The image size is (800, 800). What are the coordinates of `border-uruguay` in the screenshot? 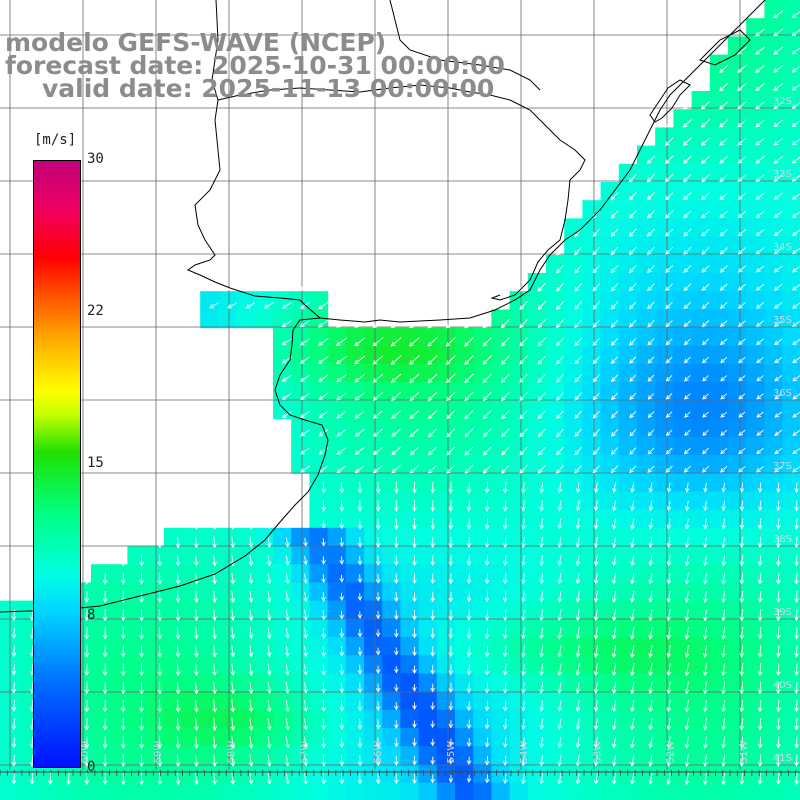 It's located at (401, 192).